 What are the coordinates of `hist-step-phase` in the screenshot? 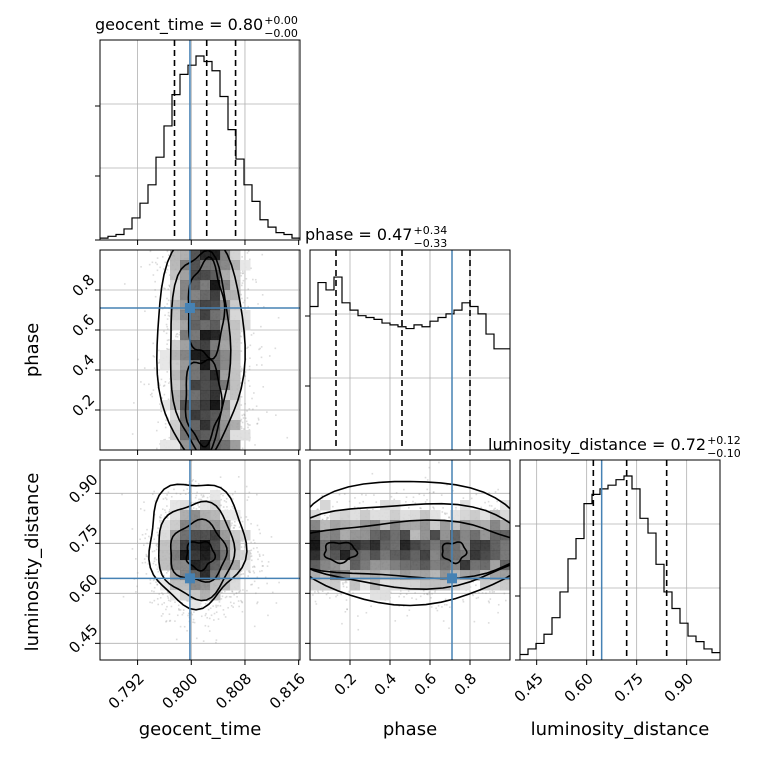 It's located at (410, 313).